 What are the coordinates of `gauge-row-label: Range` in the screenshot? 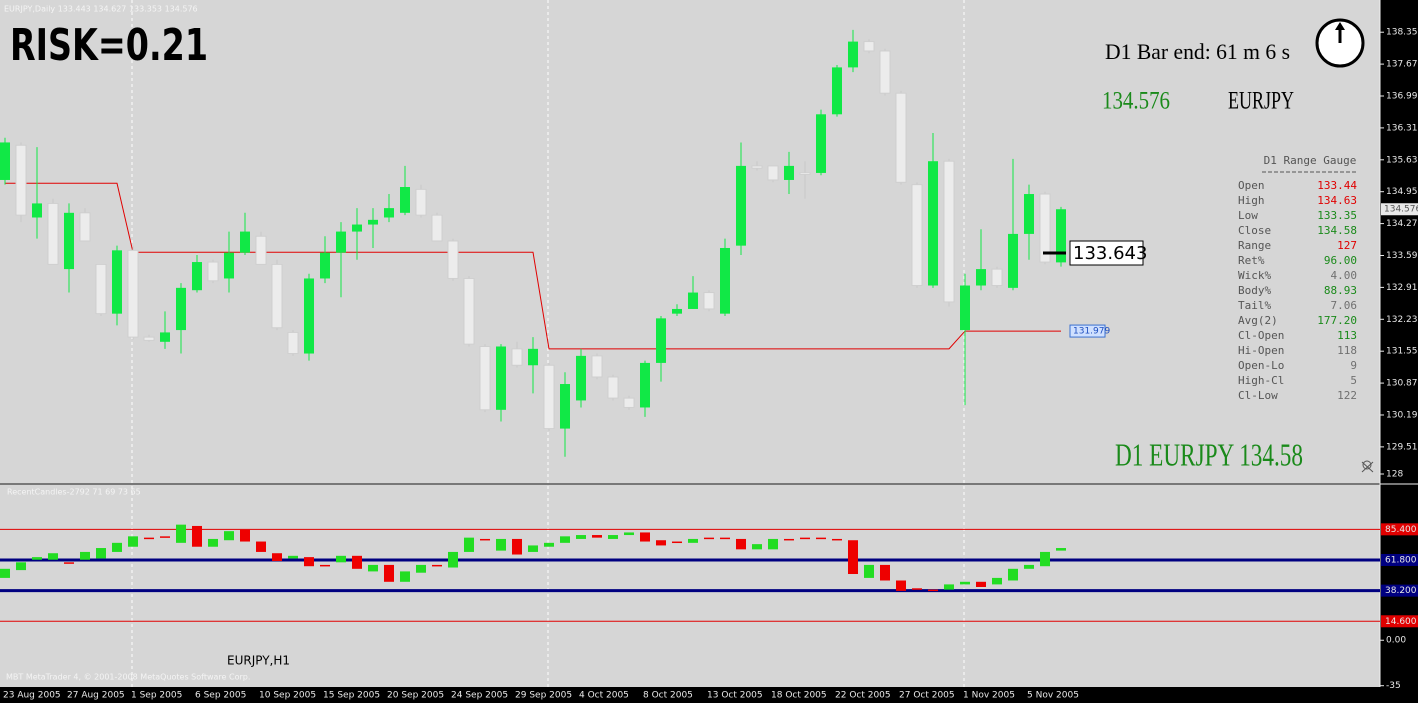 It's located at (1254, 245).